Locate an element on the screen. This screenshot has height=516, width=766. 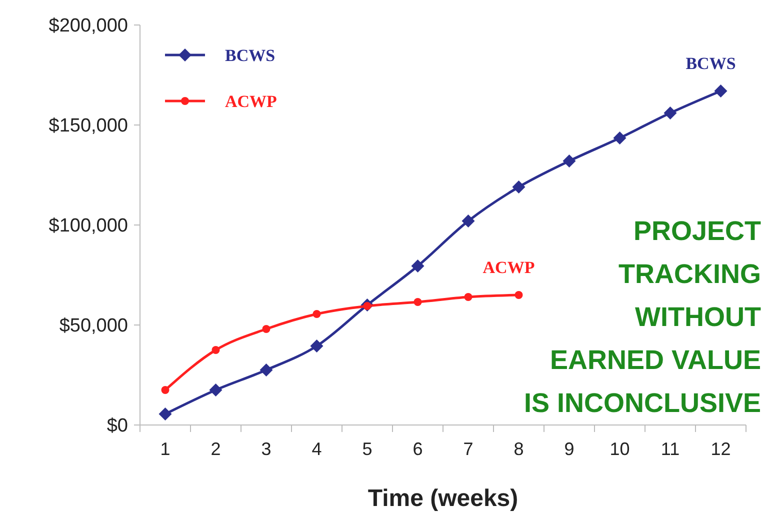
annotation: BCWS is located at coordinates (711, 63).